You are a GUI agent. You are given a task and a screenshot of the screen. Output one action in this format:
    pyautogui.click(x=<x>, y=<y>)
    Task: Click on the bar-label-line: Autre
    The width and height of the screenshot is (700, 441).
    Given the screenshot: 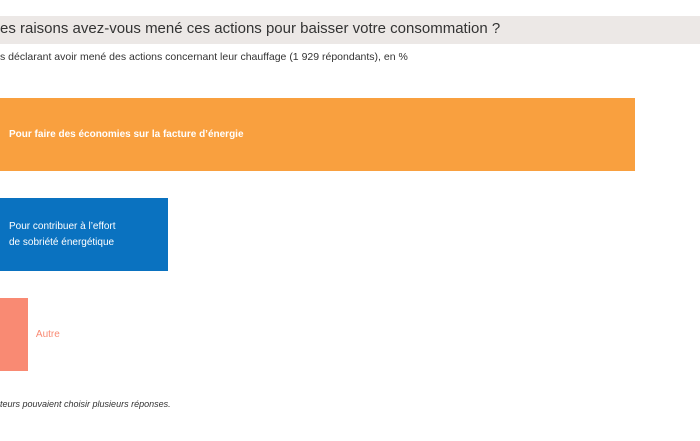 What is the action you would take?
    pyautogui.click(x=47, y=334)
    